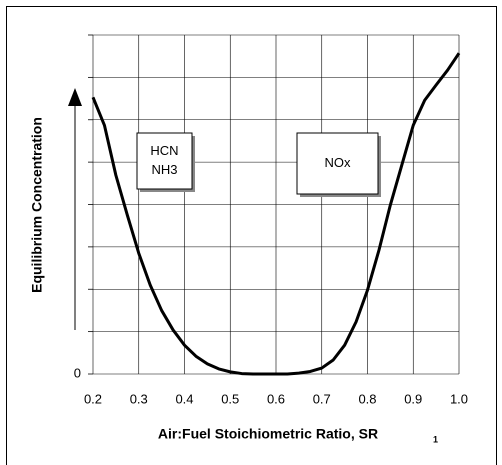 Image resolution: width=502 pixels, height=465 pixels. I want to click on x-tick-label: 0.8, so click(367, 398).